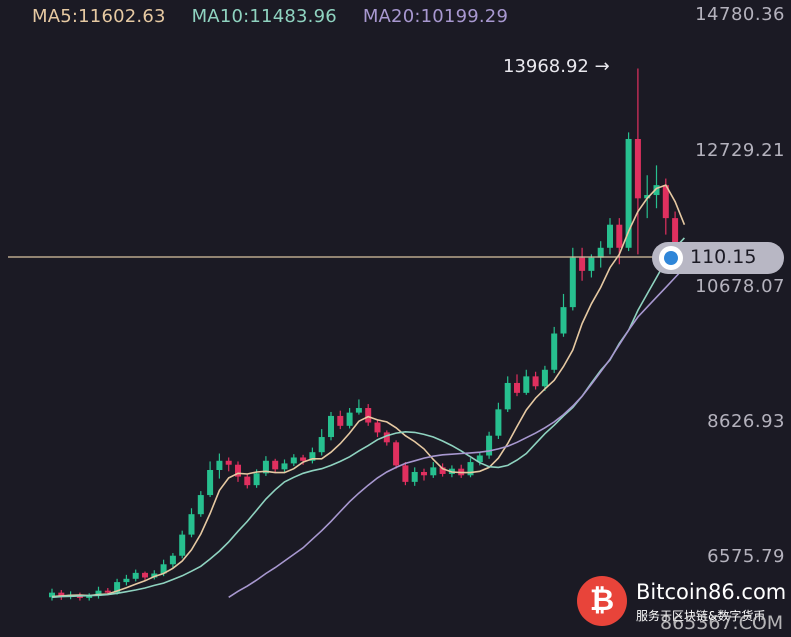 This screenshot has width=791, height=637. What do you see at coordinates (556, 66) in the screenshot?
I see `peak-price-label: 13968.92 →` at bounding box center [556, 66].